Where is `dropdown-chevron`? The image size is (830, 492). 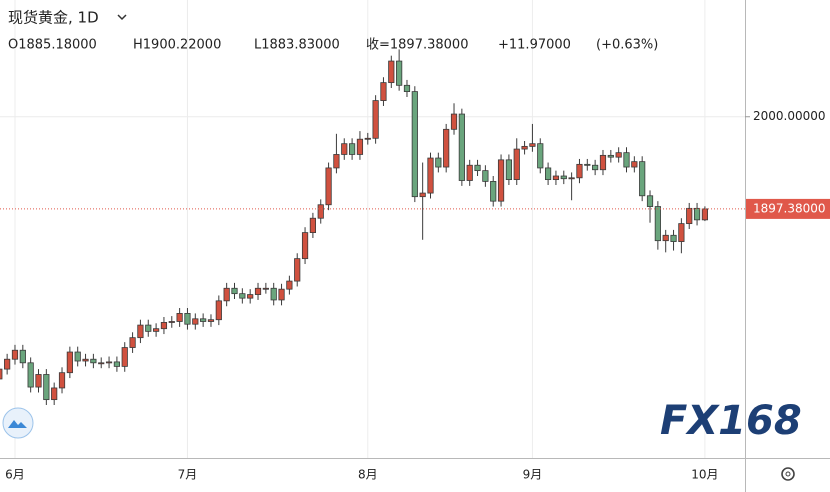 dropdown-chevron is located at coordinates (122, 17).